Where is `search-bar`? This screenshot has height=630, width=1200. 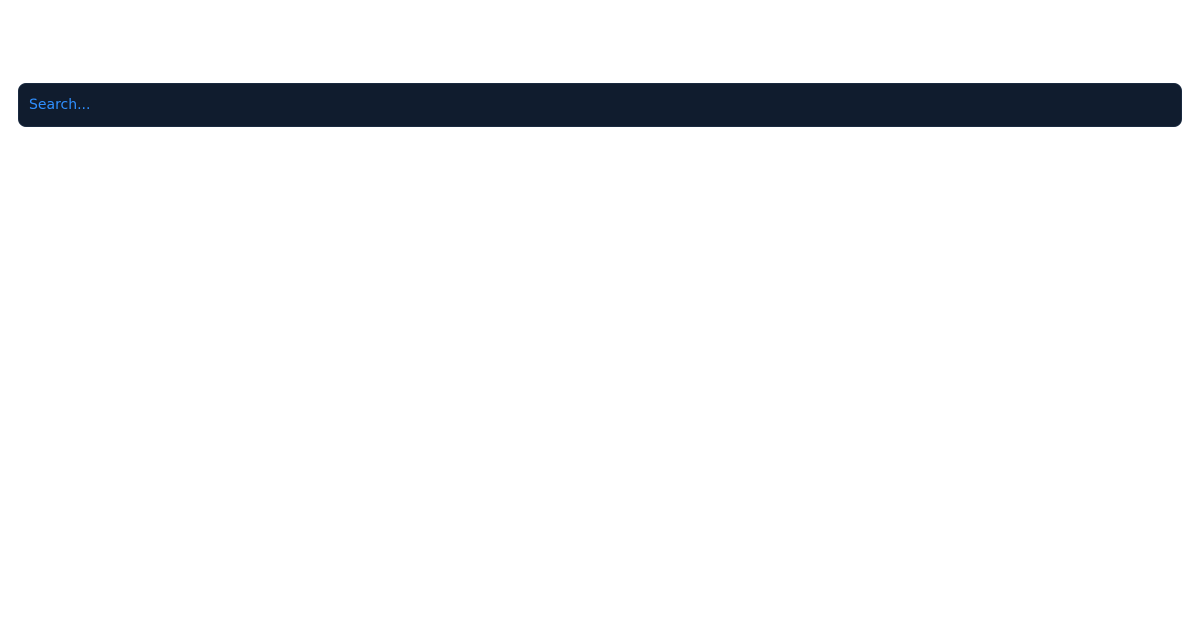
search-bar is located at coordinates (600, 105).